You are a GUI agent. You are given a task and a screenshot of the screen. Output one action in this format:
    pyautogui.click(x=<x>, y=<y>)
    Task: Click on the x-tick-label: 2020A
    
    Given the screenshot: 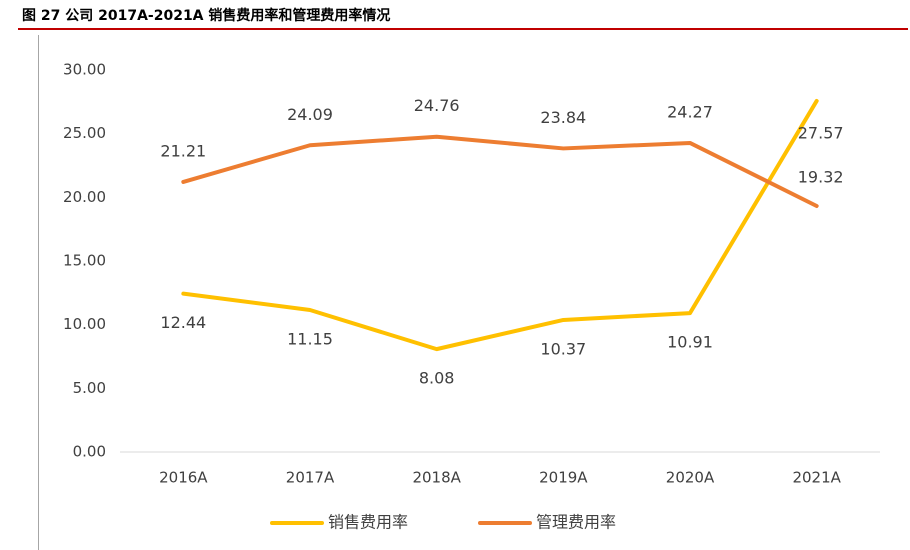 What is the action you would take?
    pyautogui.click(x=690, y=478)
    